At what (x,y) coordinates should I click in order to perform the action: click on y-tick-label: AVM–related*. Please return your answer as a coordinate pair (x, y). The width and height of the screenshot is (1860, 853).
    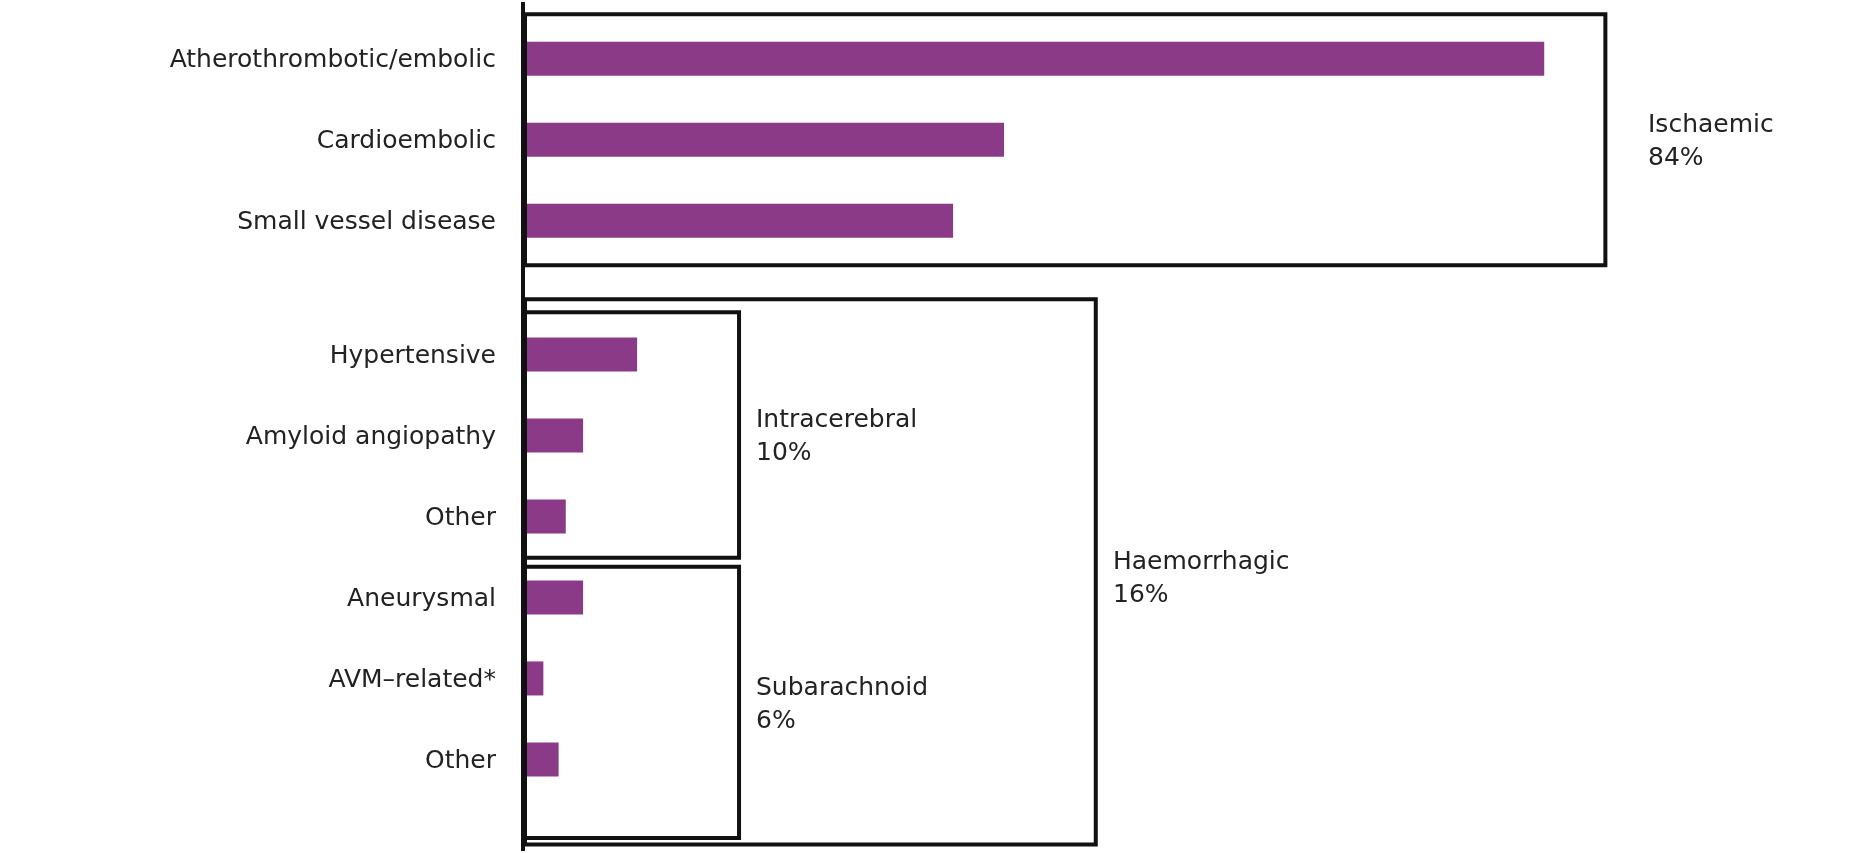
    Looking at the image, I should click on (412, 679).